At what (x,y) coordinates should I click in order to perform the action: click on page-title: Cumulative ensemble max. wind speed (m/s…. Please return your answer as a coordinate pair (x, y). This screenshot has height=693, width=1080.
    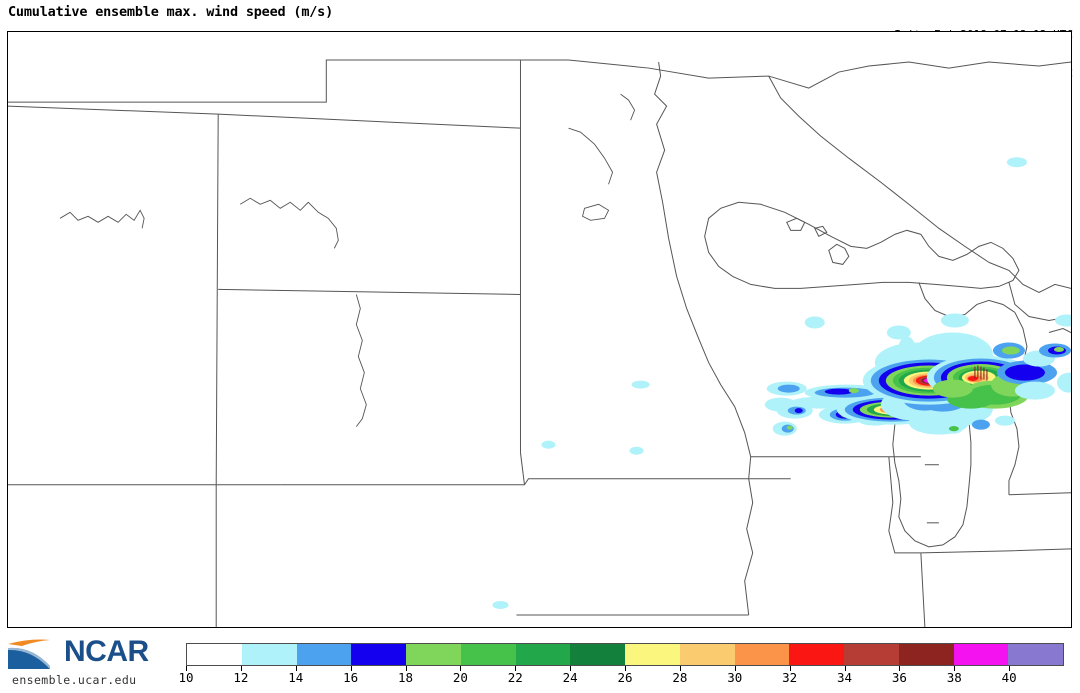
    Looking at the image, I should click on (171, 12).